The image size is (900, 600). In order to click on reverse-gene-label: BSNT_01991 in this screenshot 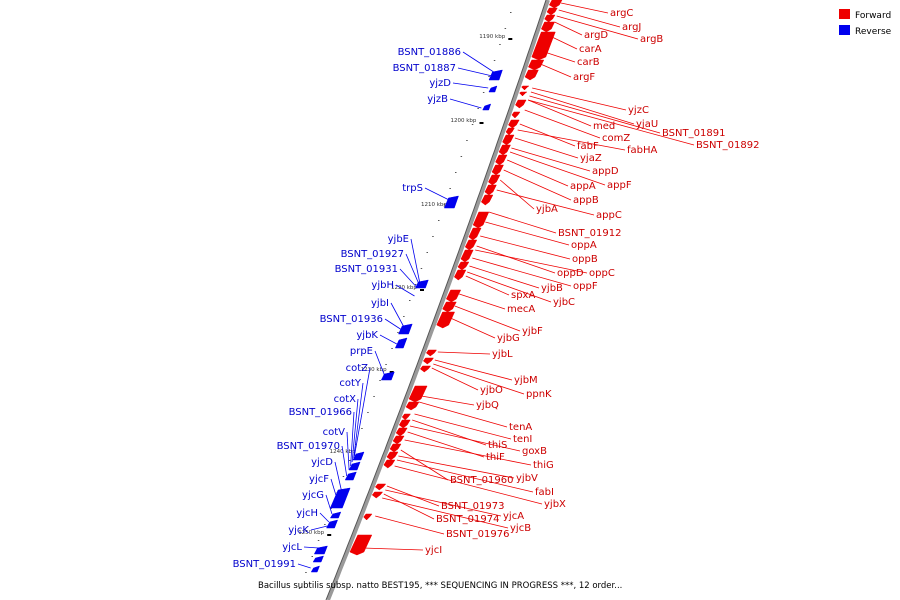, I will do `click(264, 564)`.